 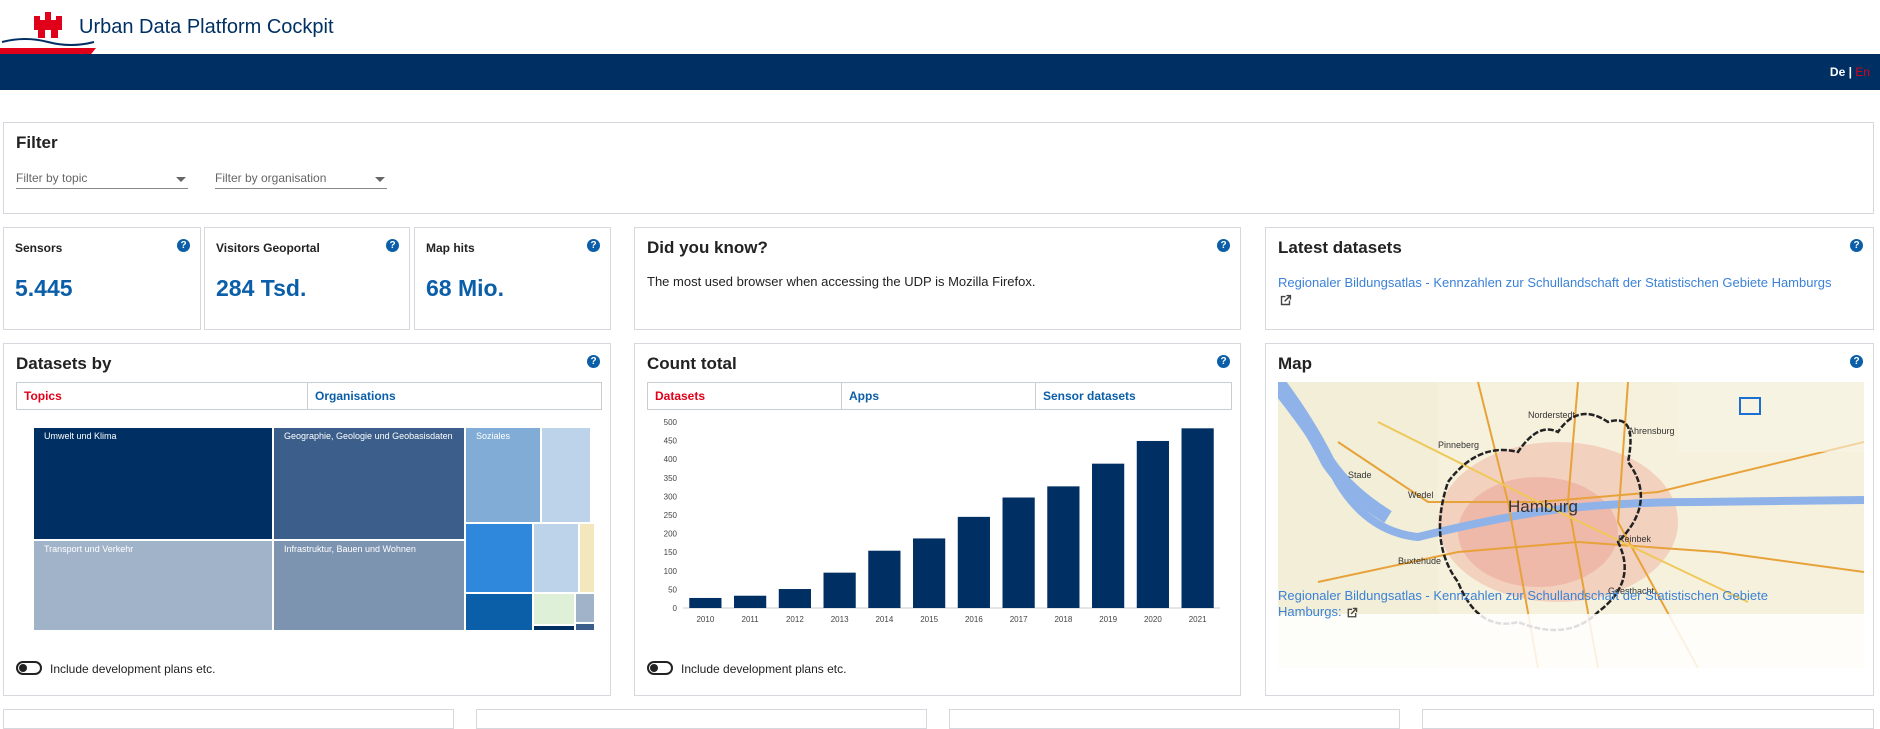 What do you see at coordinates (23, 668) in the screenshot?
I see `toggle-knob` at bounding box center [23, 668].